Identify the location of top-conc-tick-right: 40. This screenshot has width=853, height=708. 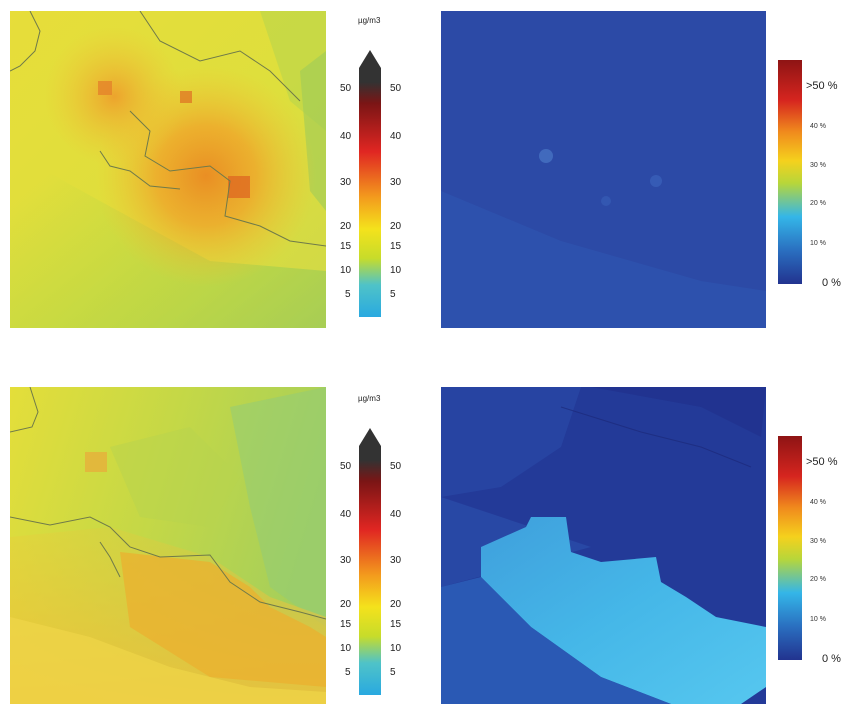
(396, 136).